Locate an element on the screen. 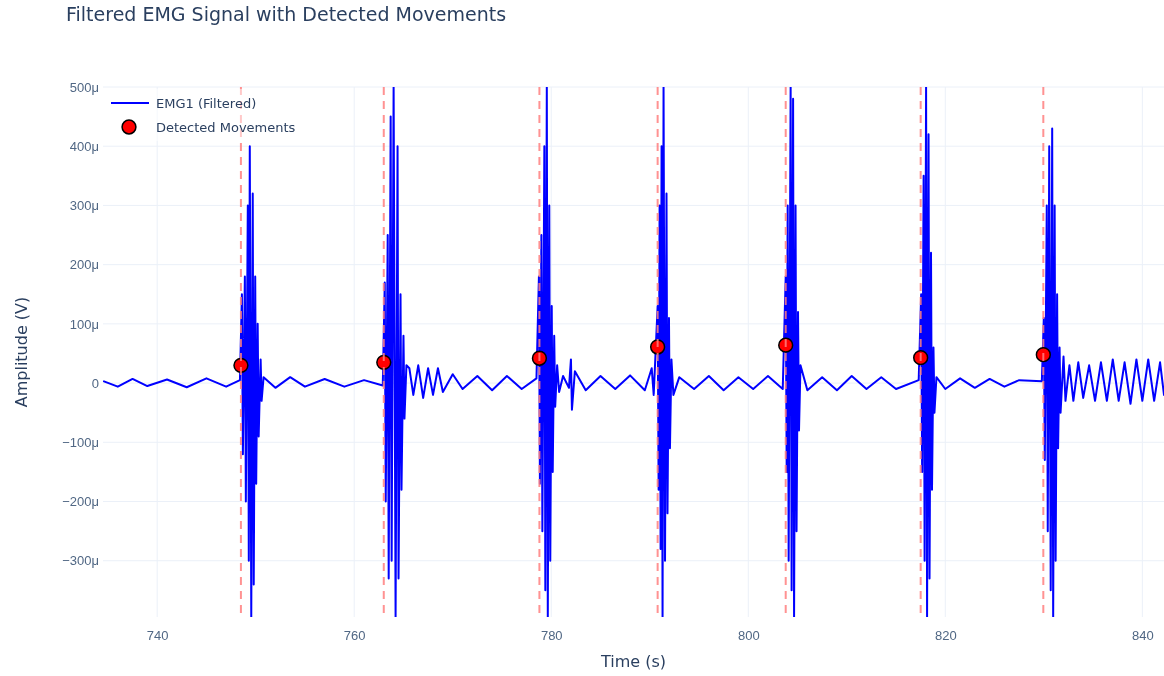 The height and width of the screenshot is (676, 1164). chart-title: Filtered EMG Signal with Detected Movements is located at coordinates (286, 14).